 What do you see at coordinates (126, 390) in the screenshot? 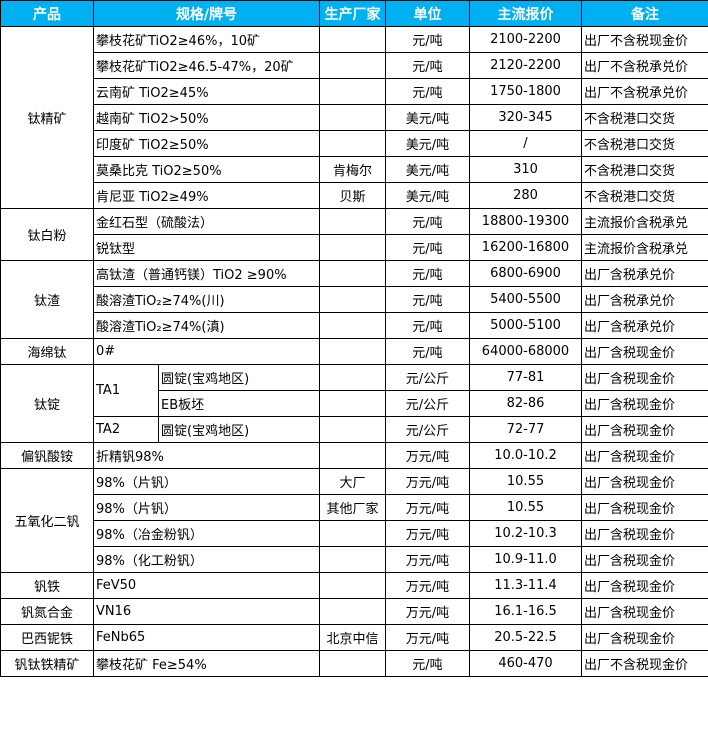
I see `grade-cell: TA1` at bounding box center [126, 390].